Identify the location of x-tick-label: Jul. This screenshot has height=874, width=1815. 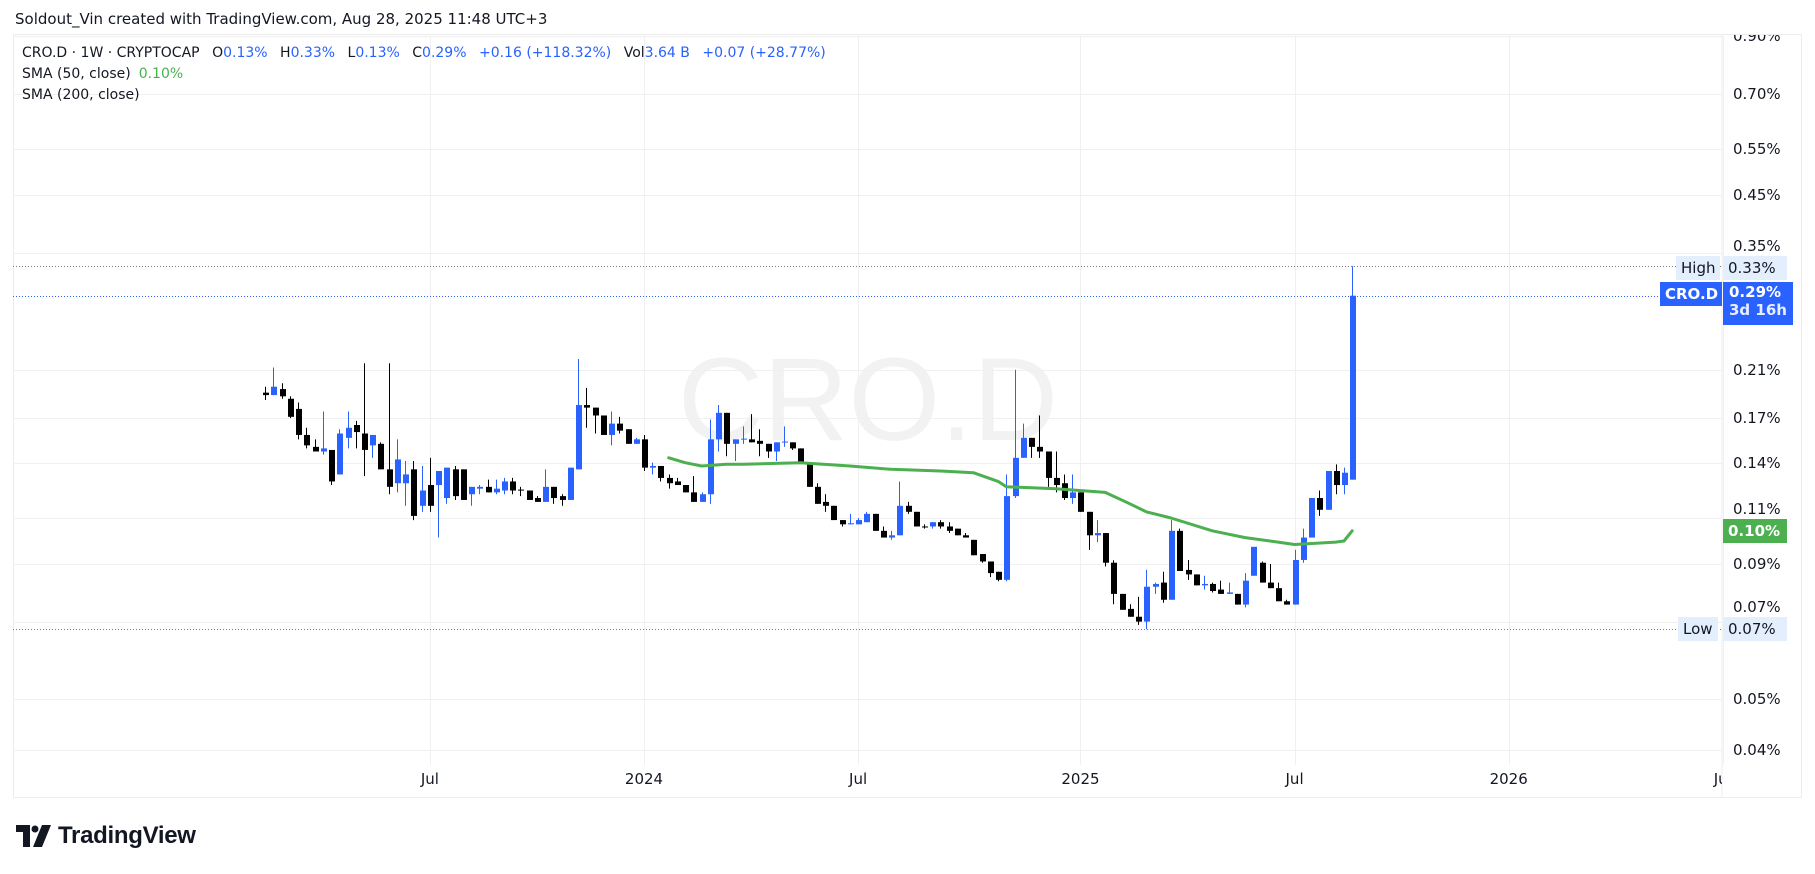
(1294, 779).